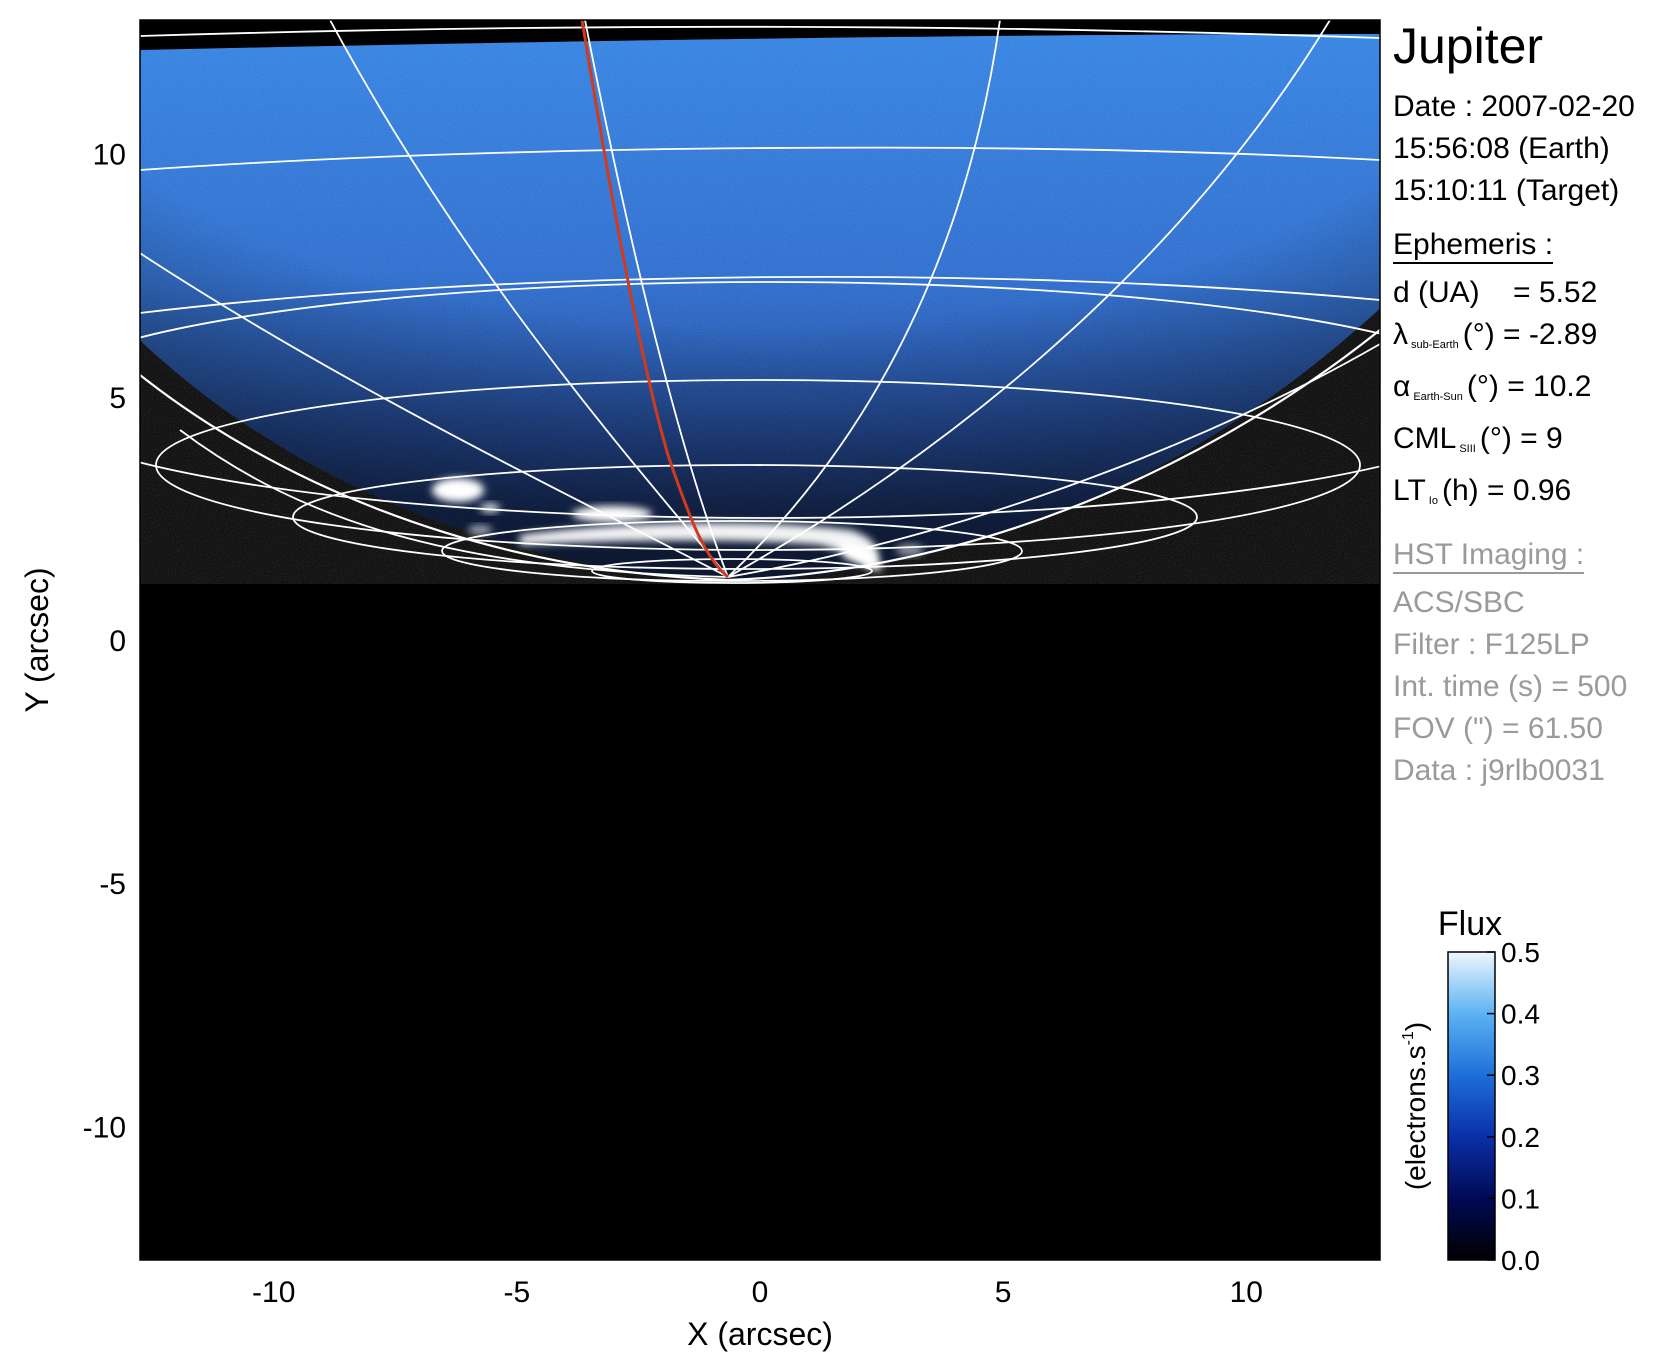  What do you see at coordinates (1459, 602) in the screenshot?
I see `instrument-line: ACS/SBC` at bounding box center [1459, 602].